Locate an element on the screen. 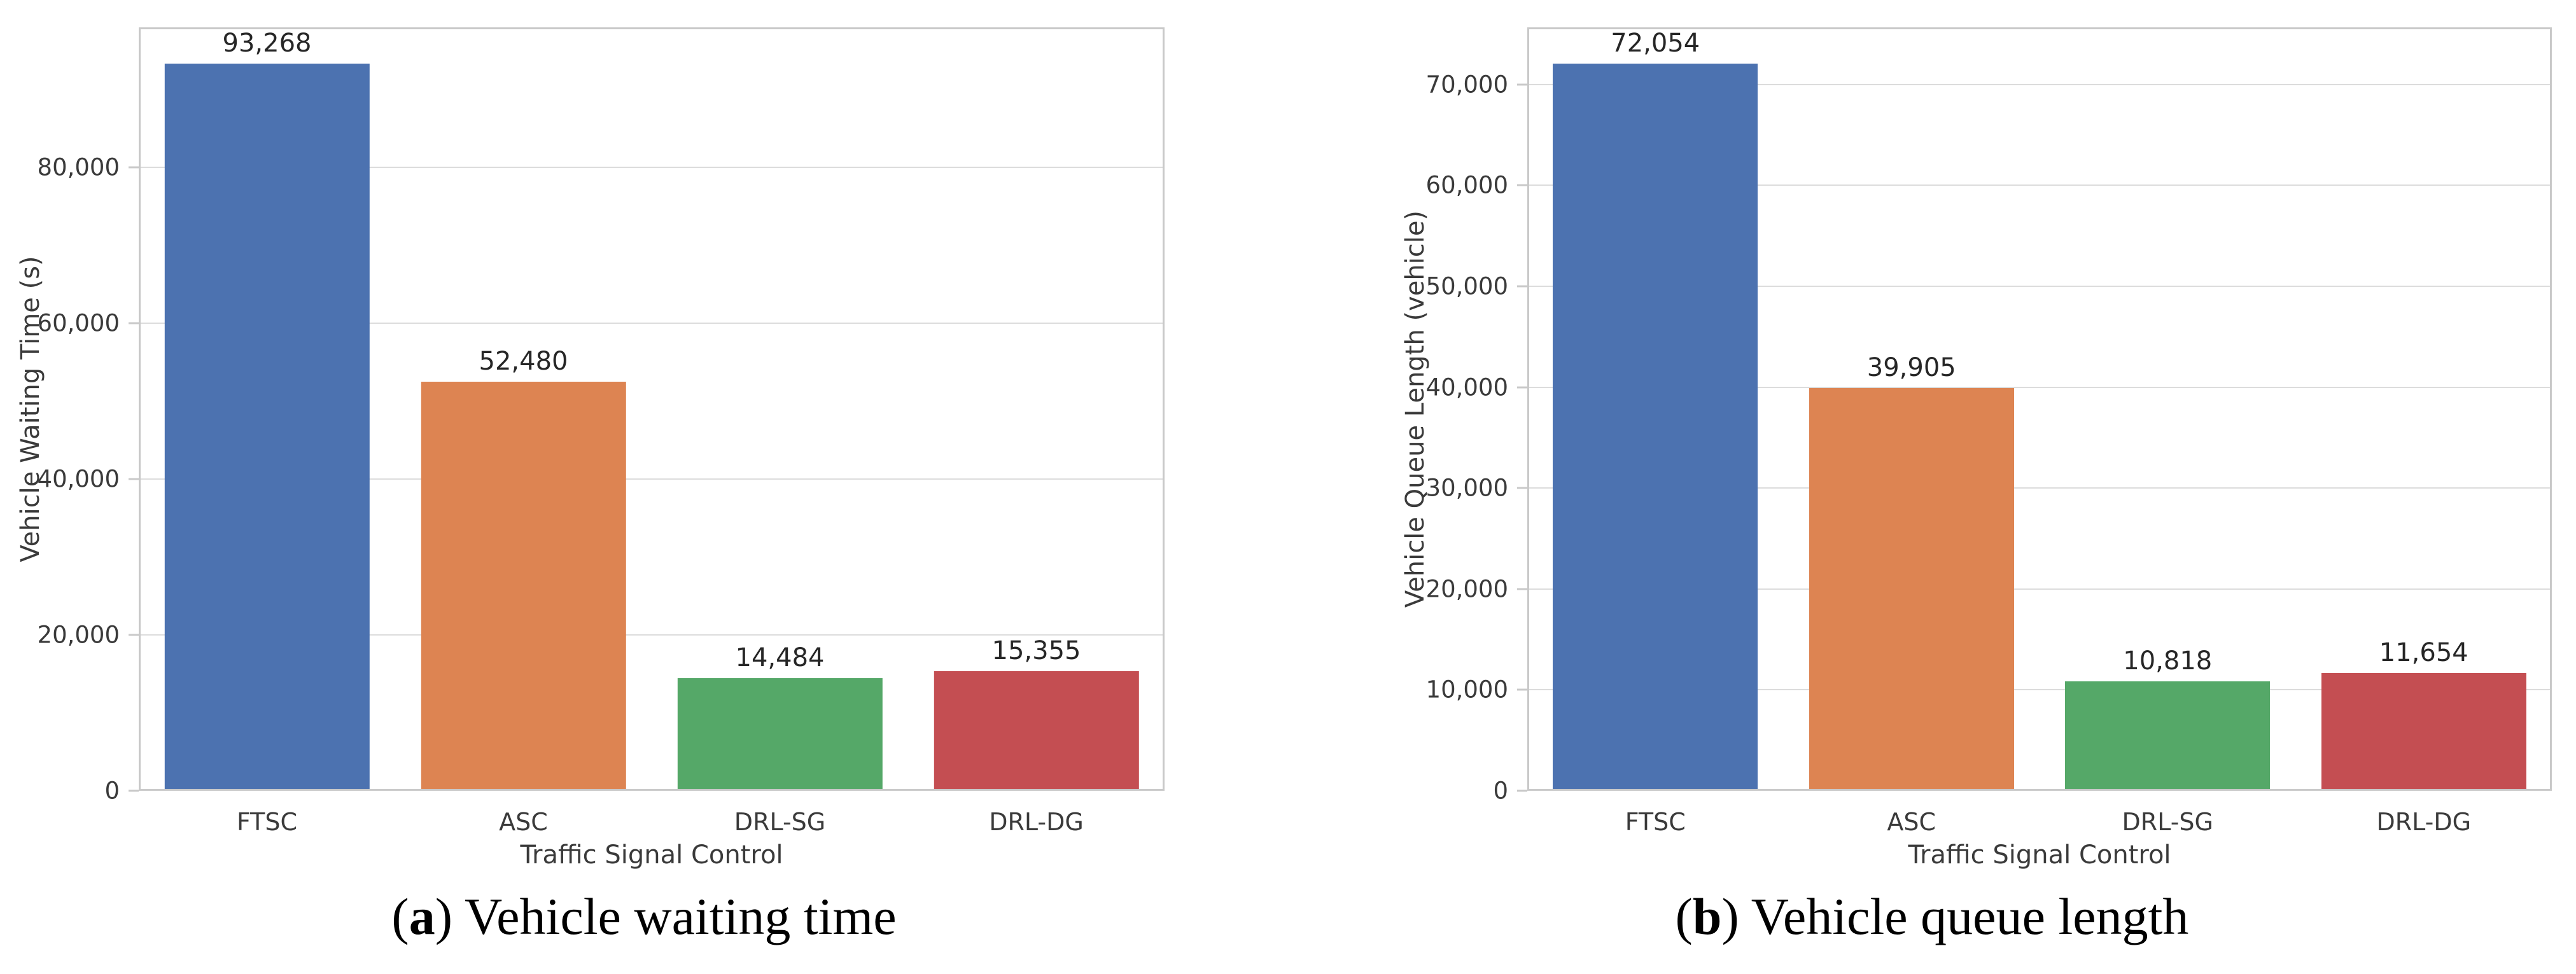  bar-value-label-asc: 52,480 is located at coordinates (523, 361).